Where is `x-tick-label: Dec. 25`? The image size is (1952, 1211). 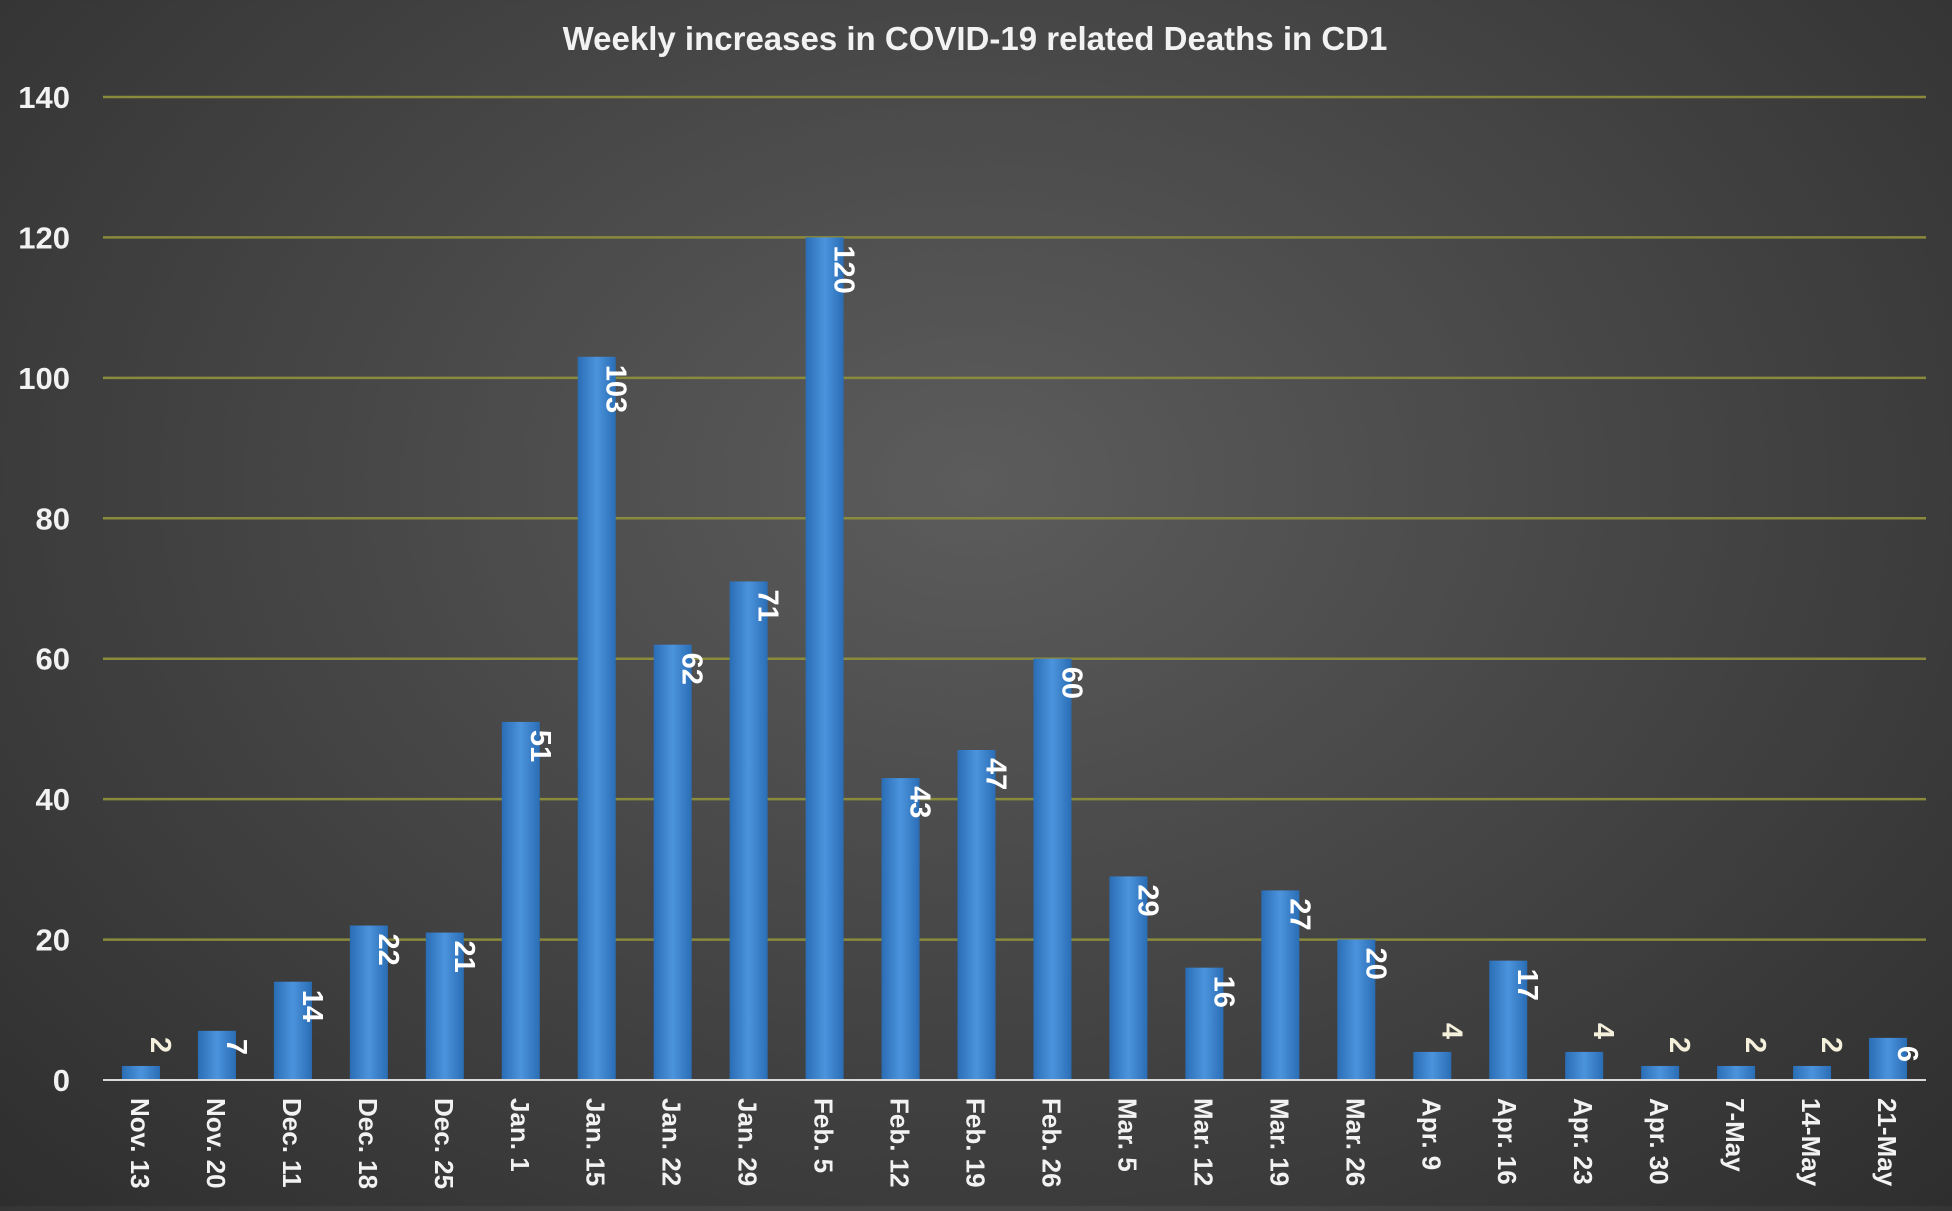 x-tick-label: Dec. 25 is located at coordinates (444, 1143).